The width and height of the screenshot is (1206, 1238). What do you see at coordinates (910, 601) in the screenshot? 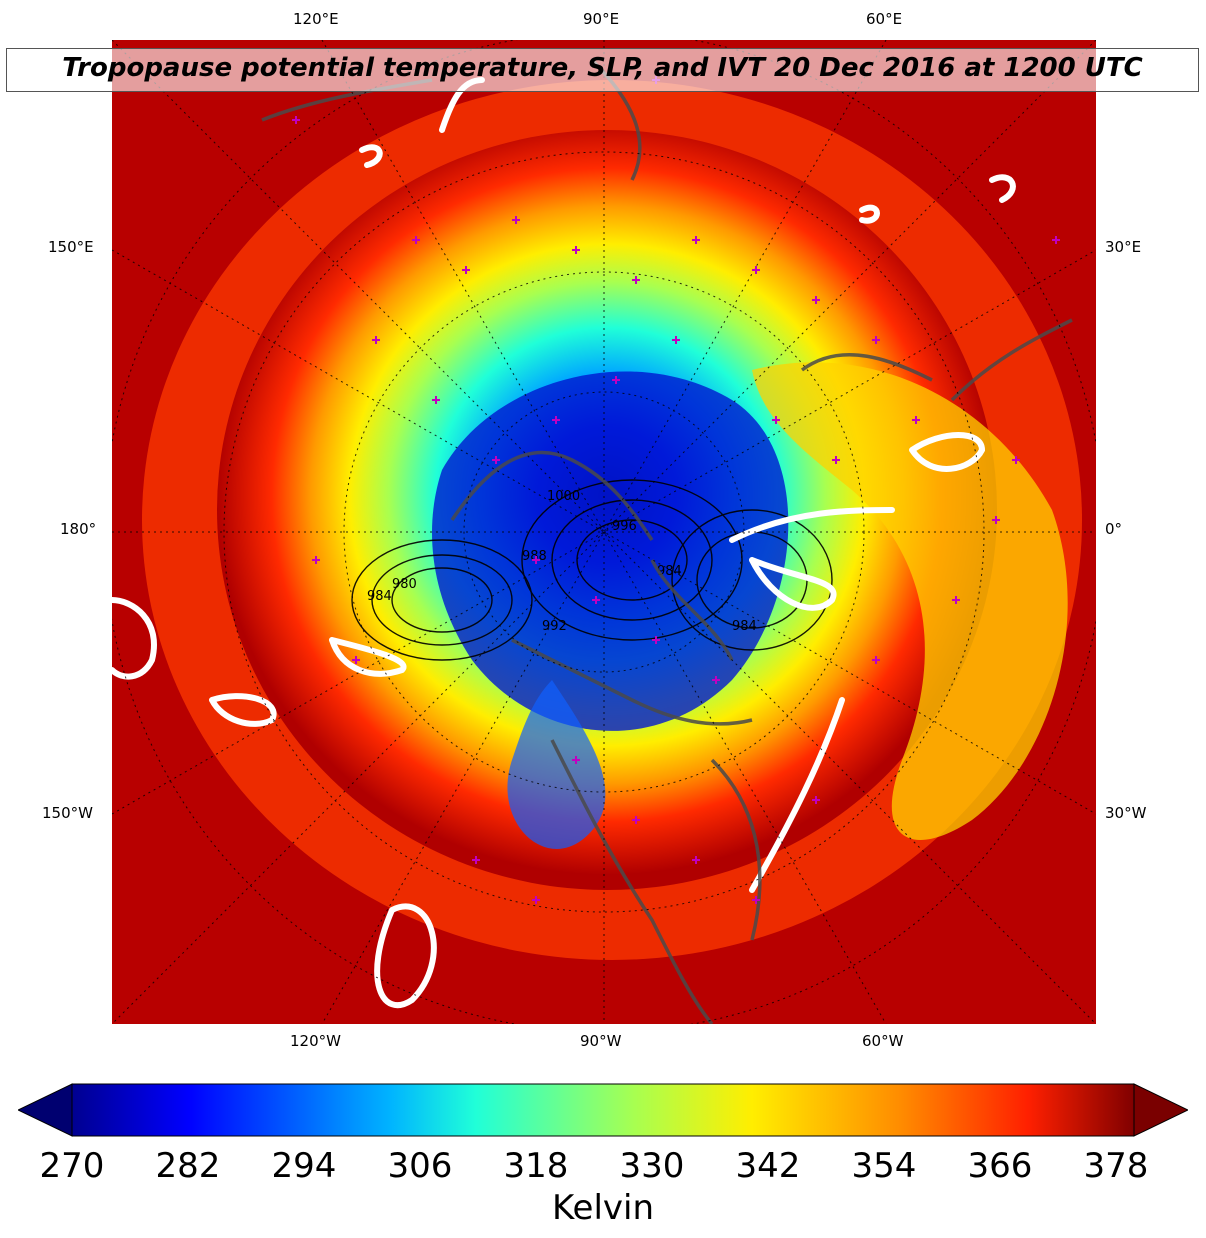
I see `warm-tongue-east` at bounding box center [910, 601].